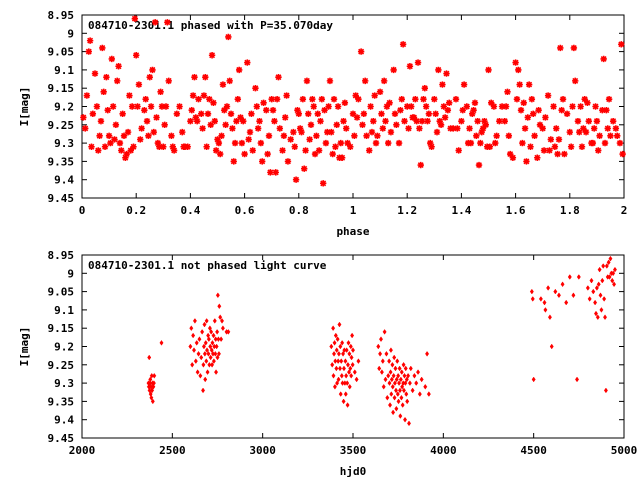 This screenshot has width=640, height=480. Describe the element at coordinates (461, 210) in the screenshot. I see `top-x-tick-label: 1.4` at that location.